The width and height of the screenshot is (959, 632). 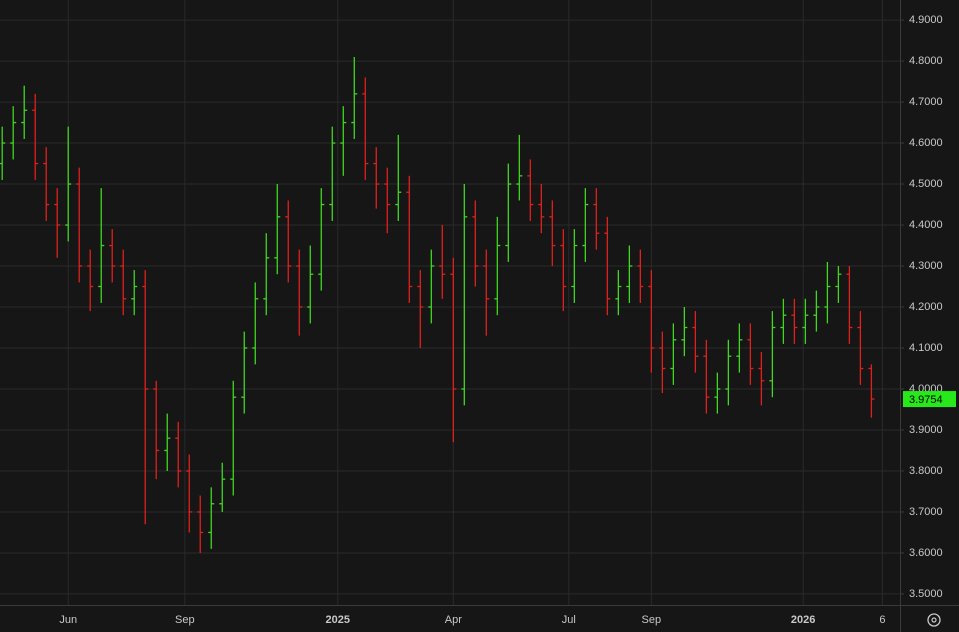 What do you see at coordinates (926, 430) in the screenshot?
I see `y-tick-label: 3.9000` at bounding box center [926, 430].